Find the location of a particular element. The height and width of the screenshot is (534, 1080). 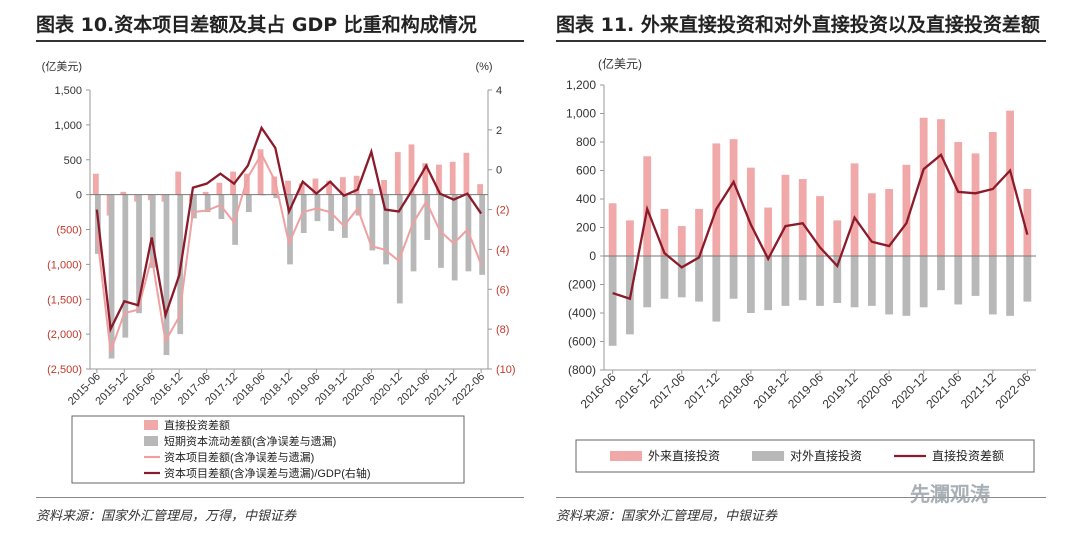

right-chart-xtick-label: 2020-12 is located at coordinates (909, 390).